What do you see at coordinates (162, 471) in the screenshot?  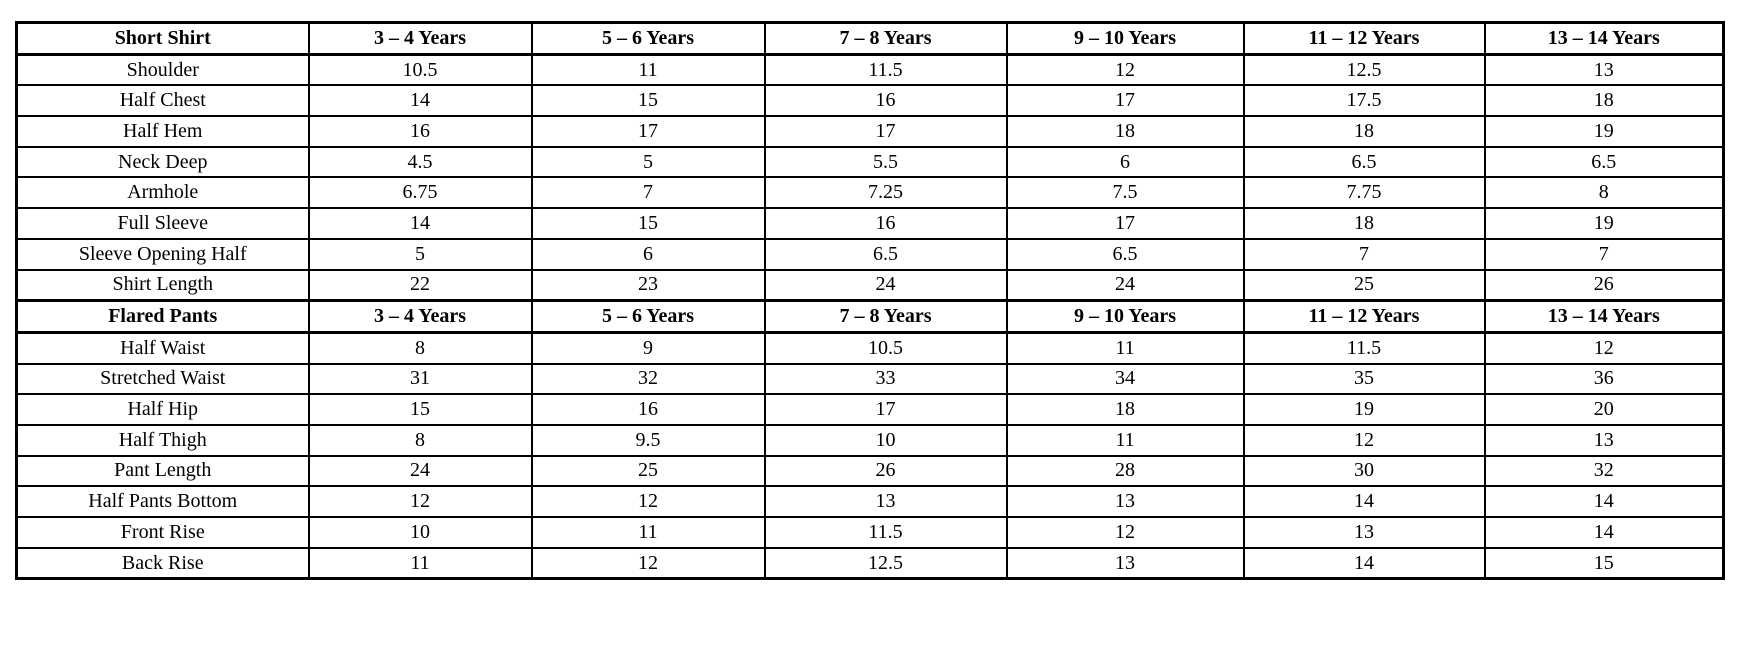 I see `row-label-cell: Pant Length` at bounding box center [162, 471].